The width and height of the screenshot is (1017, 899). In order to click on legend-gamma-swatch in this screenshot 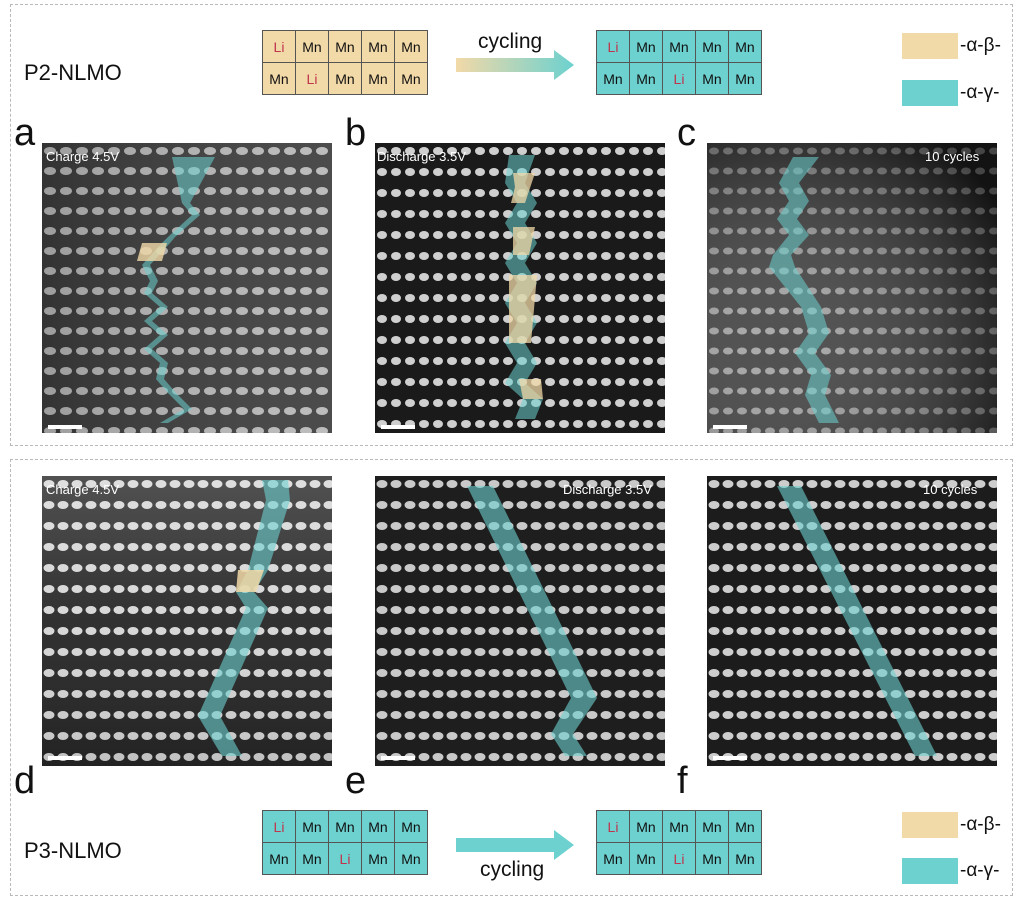, I will do `click(930, 93)`.